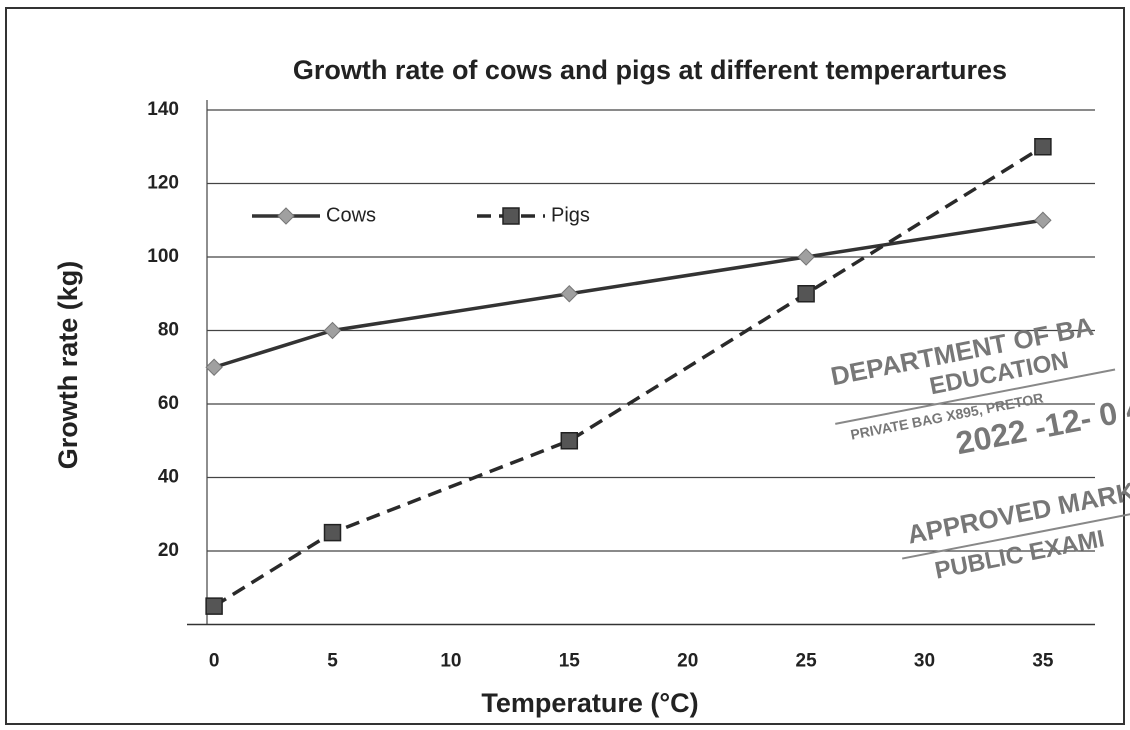 The width and height of the screenshot is (1130, 730). What do you see at coordinates (214, 661) in the screenshot?
I see `x-tick-label: 0` at bounding box center [214, 661].